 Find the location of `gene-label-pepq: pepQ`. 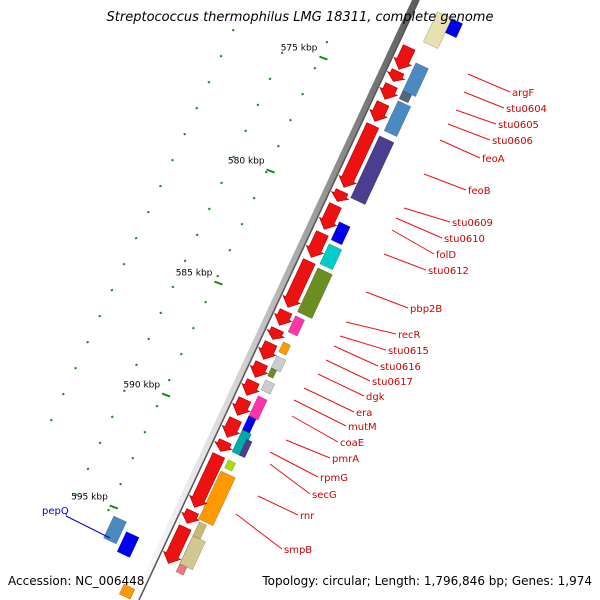

gene-label-pepq: pepQ is located at coordinates (55, 511).